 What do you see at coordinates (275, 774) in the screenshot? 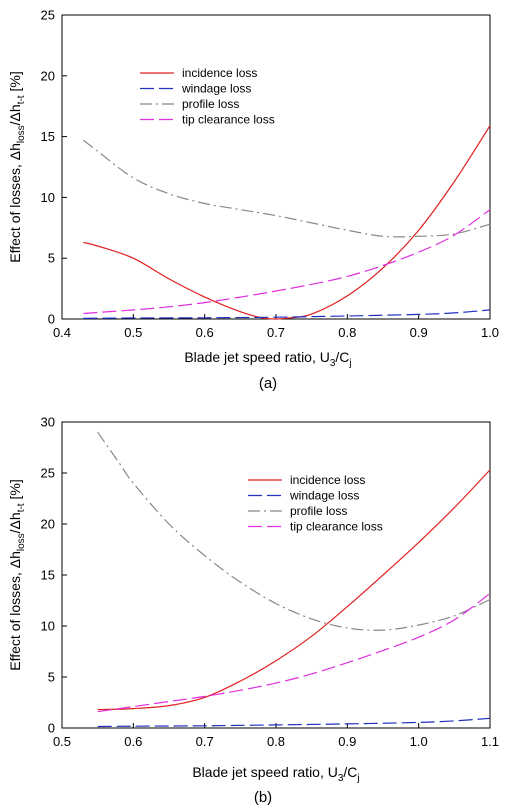
I see `x-axis-title-b: Blade jet speed ratio, U3/Cj` at bounding box center [275, 774].